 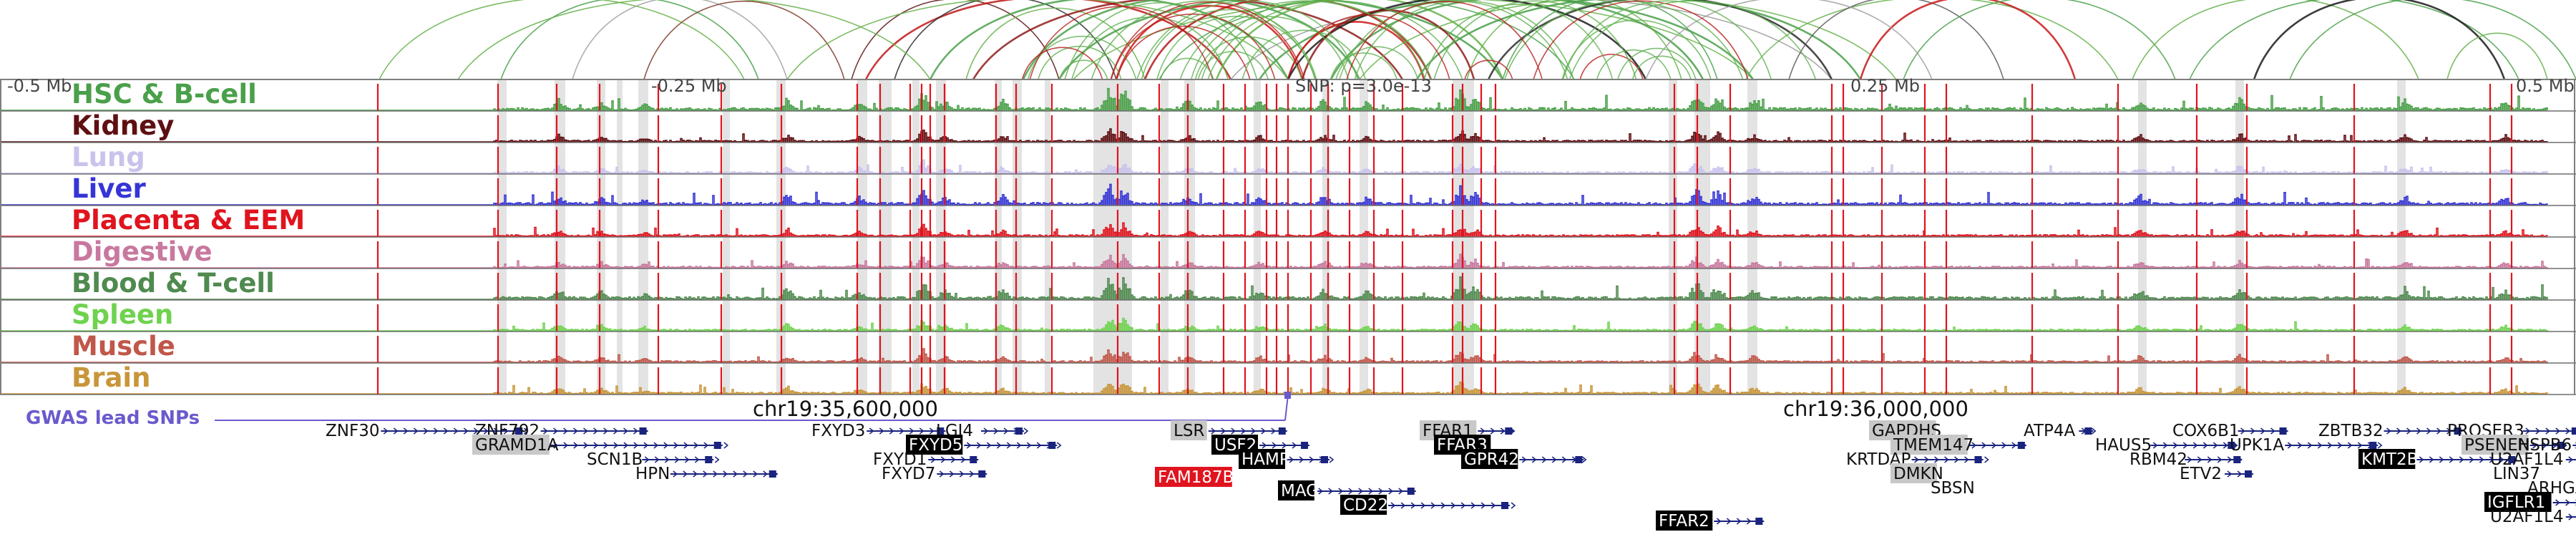 What do you see at coordinates (1194, 477) in the screenshot?
I see `gene-fam187b: FAM187B` at bounding box center [1194, 477].